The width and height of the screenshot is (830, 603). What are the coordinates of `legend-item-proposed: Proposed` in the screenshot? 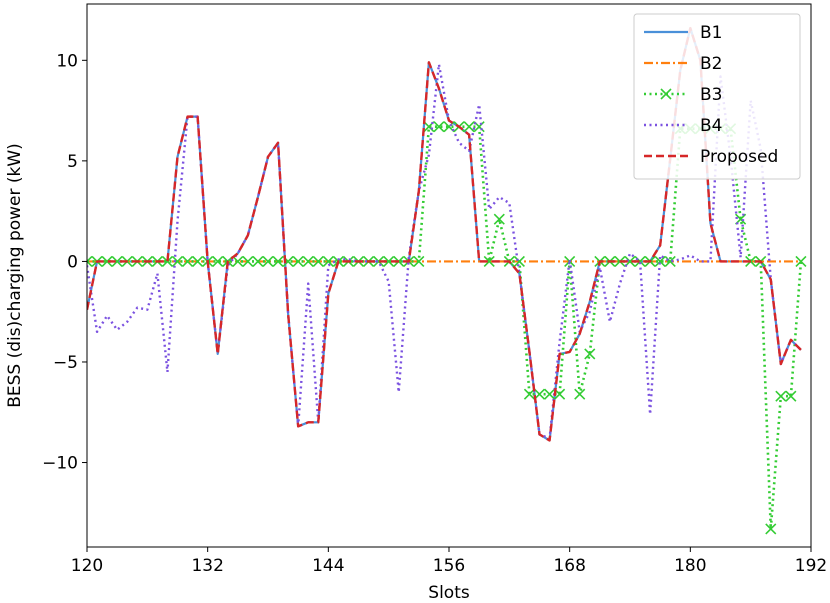 It's located at (711, 157).